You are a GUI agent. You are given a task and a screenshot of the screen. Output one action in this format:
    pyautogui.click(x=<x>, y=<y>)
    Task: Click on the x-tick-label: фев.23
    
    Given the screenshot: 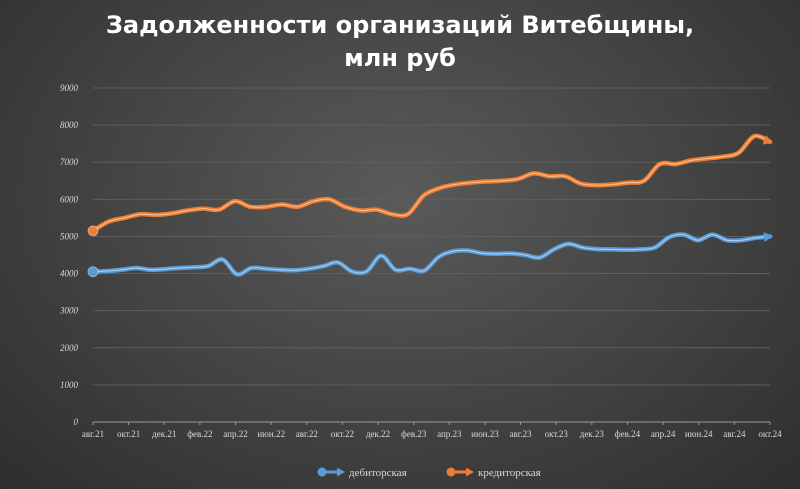 What is the action you would take?
    pyautogui.click(x=414, y=434)
    